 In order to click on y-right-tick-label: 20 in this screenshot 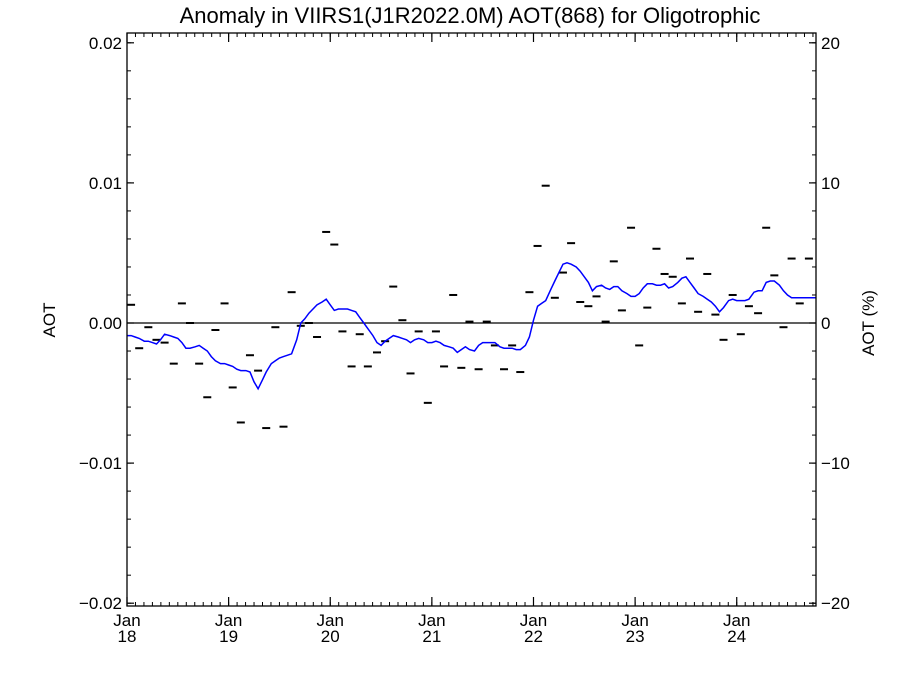, I will do `click(830, 43)`.